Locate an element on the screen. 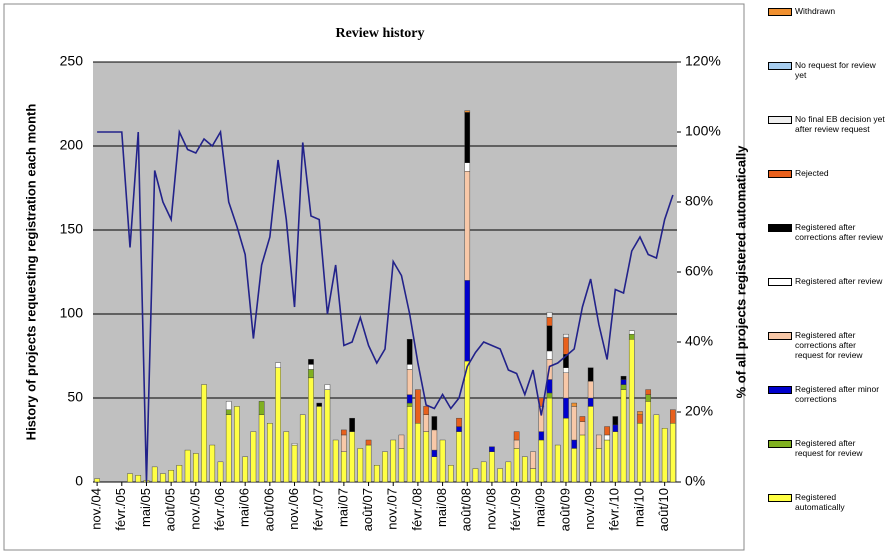 The width and height of the screenshot is (888, 560). legend-label: Withdrawn is located at coordinates (815, 11).